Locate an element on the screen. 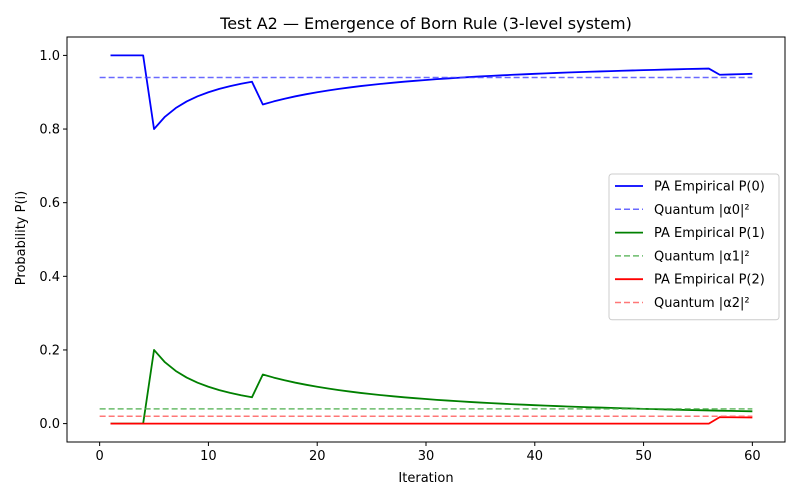 This screenshot has width=800, height=500. x-tick-label: 50 is located at coordinates (643, 456).